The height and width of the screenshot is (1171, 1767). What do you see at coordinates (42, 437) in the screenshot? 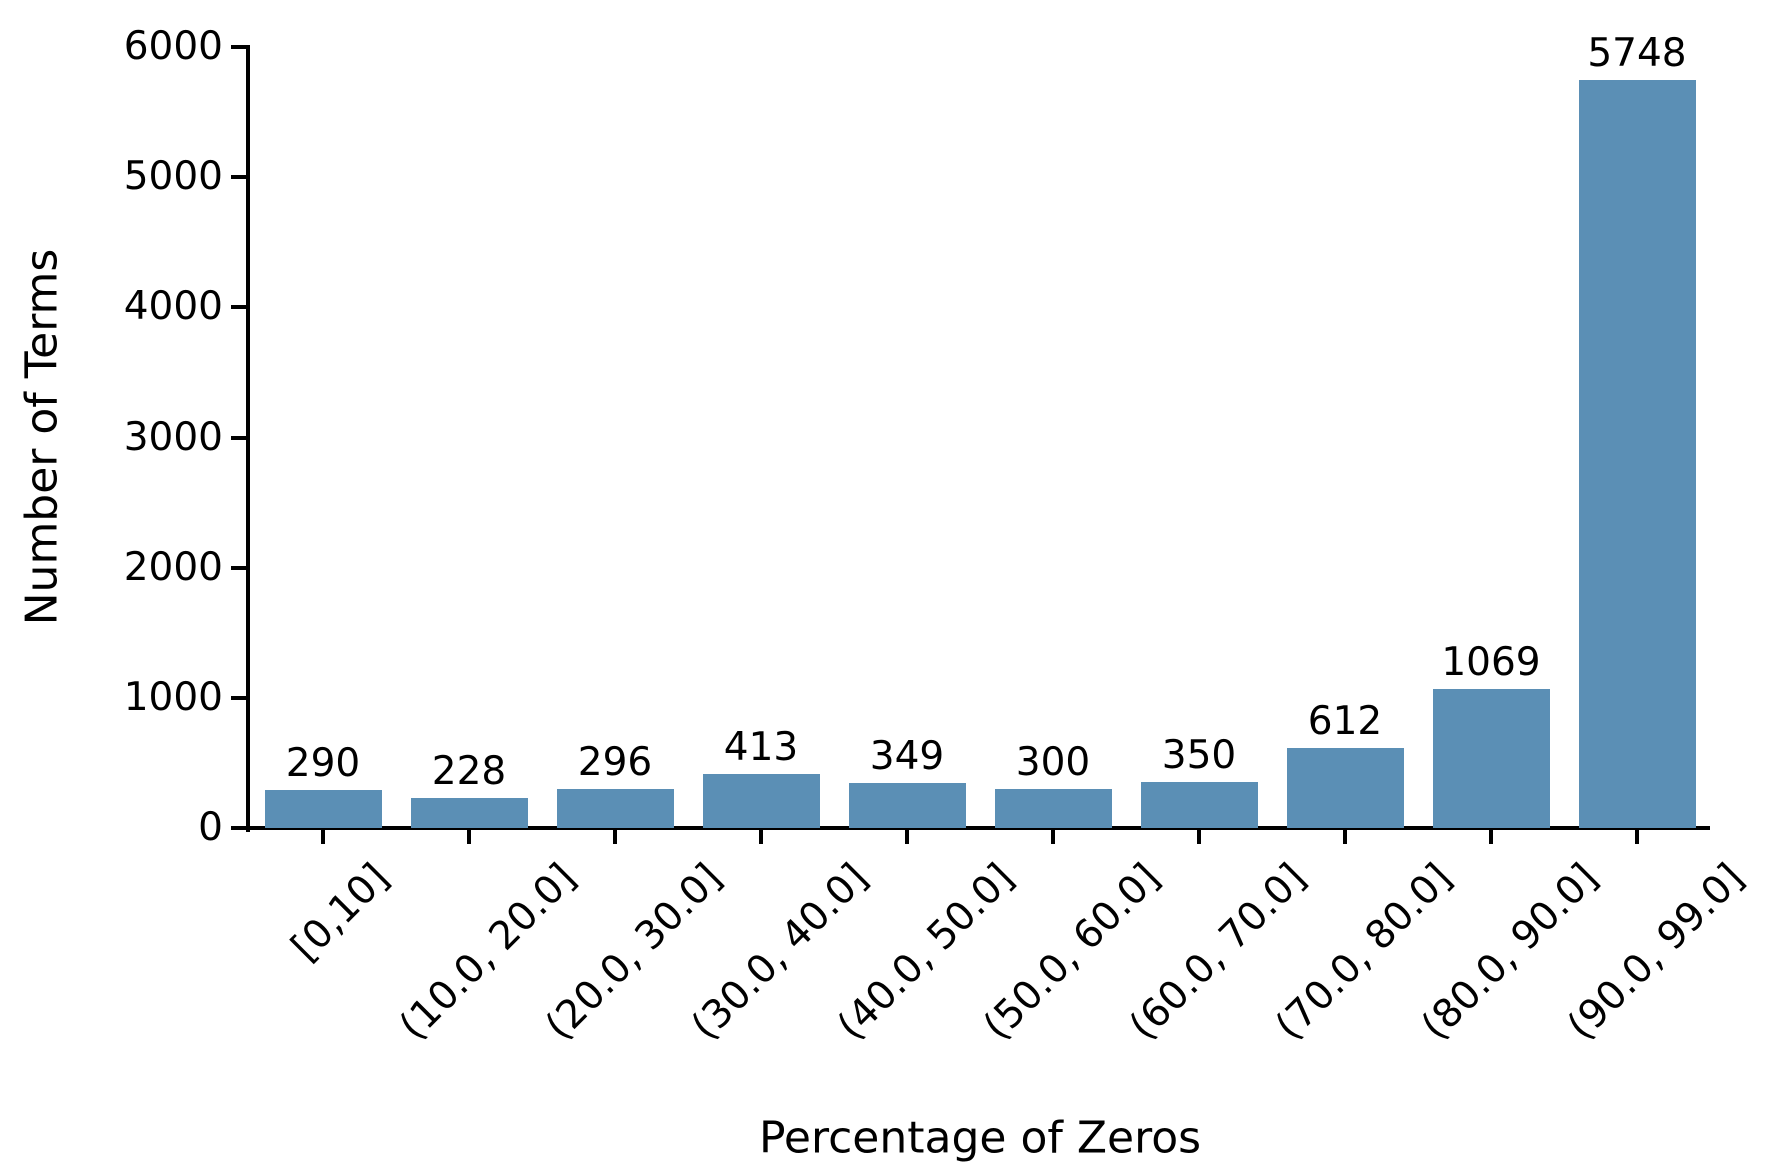
I see `y-axis-title: Number of Terms` at bounding box center [42, 437].